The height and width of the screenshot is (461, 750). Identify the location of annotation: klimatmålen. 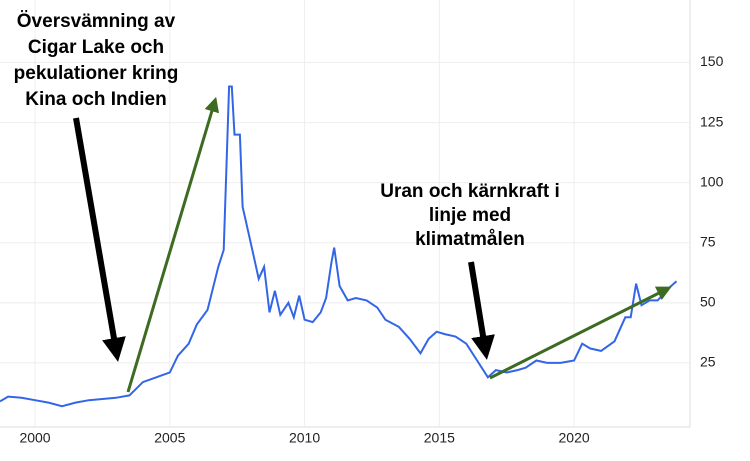
(470, 239).